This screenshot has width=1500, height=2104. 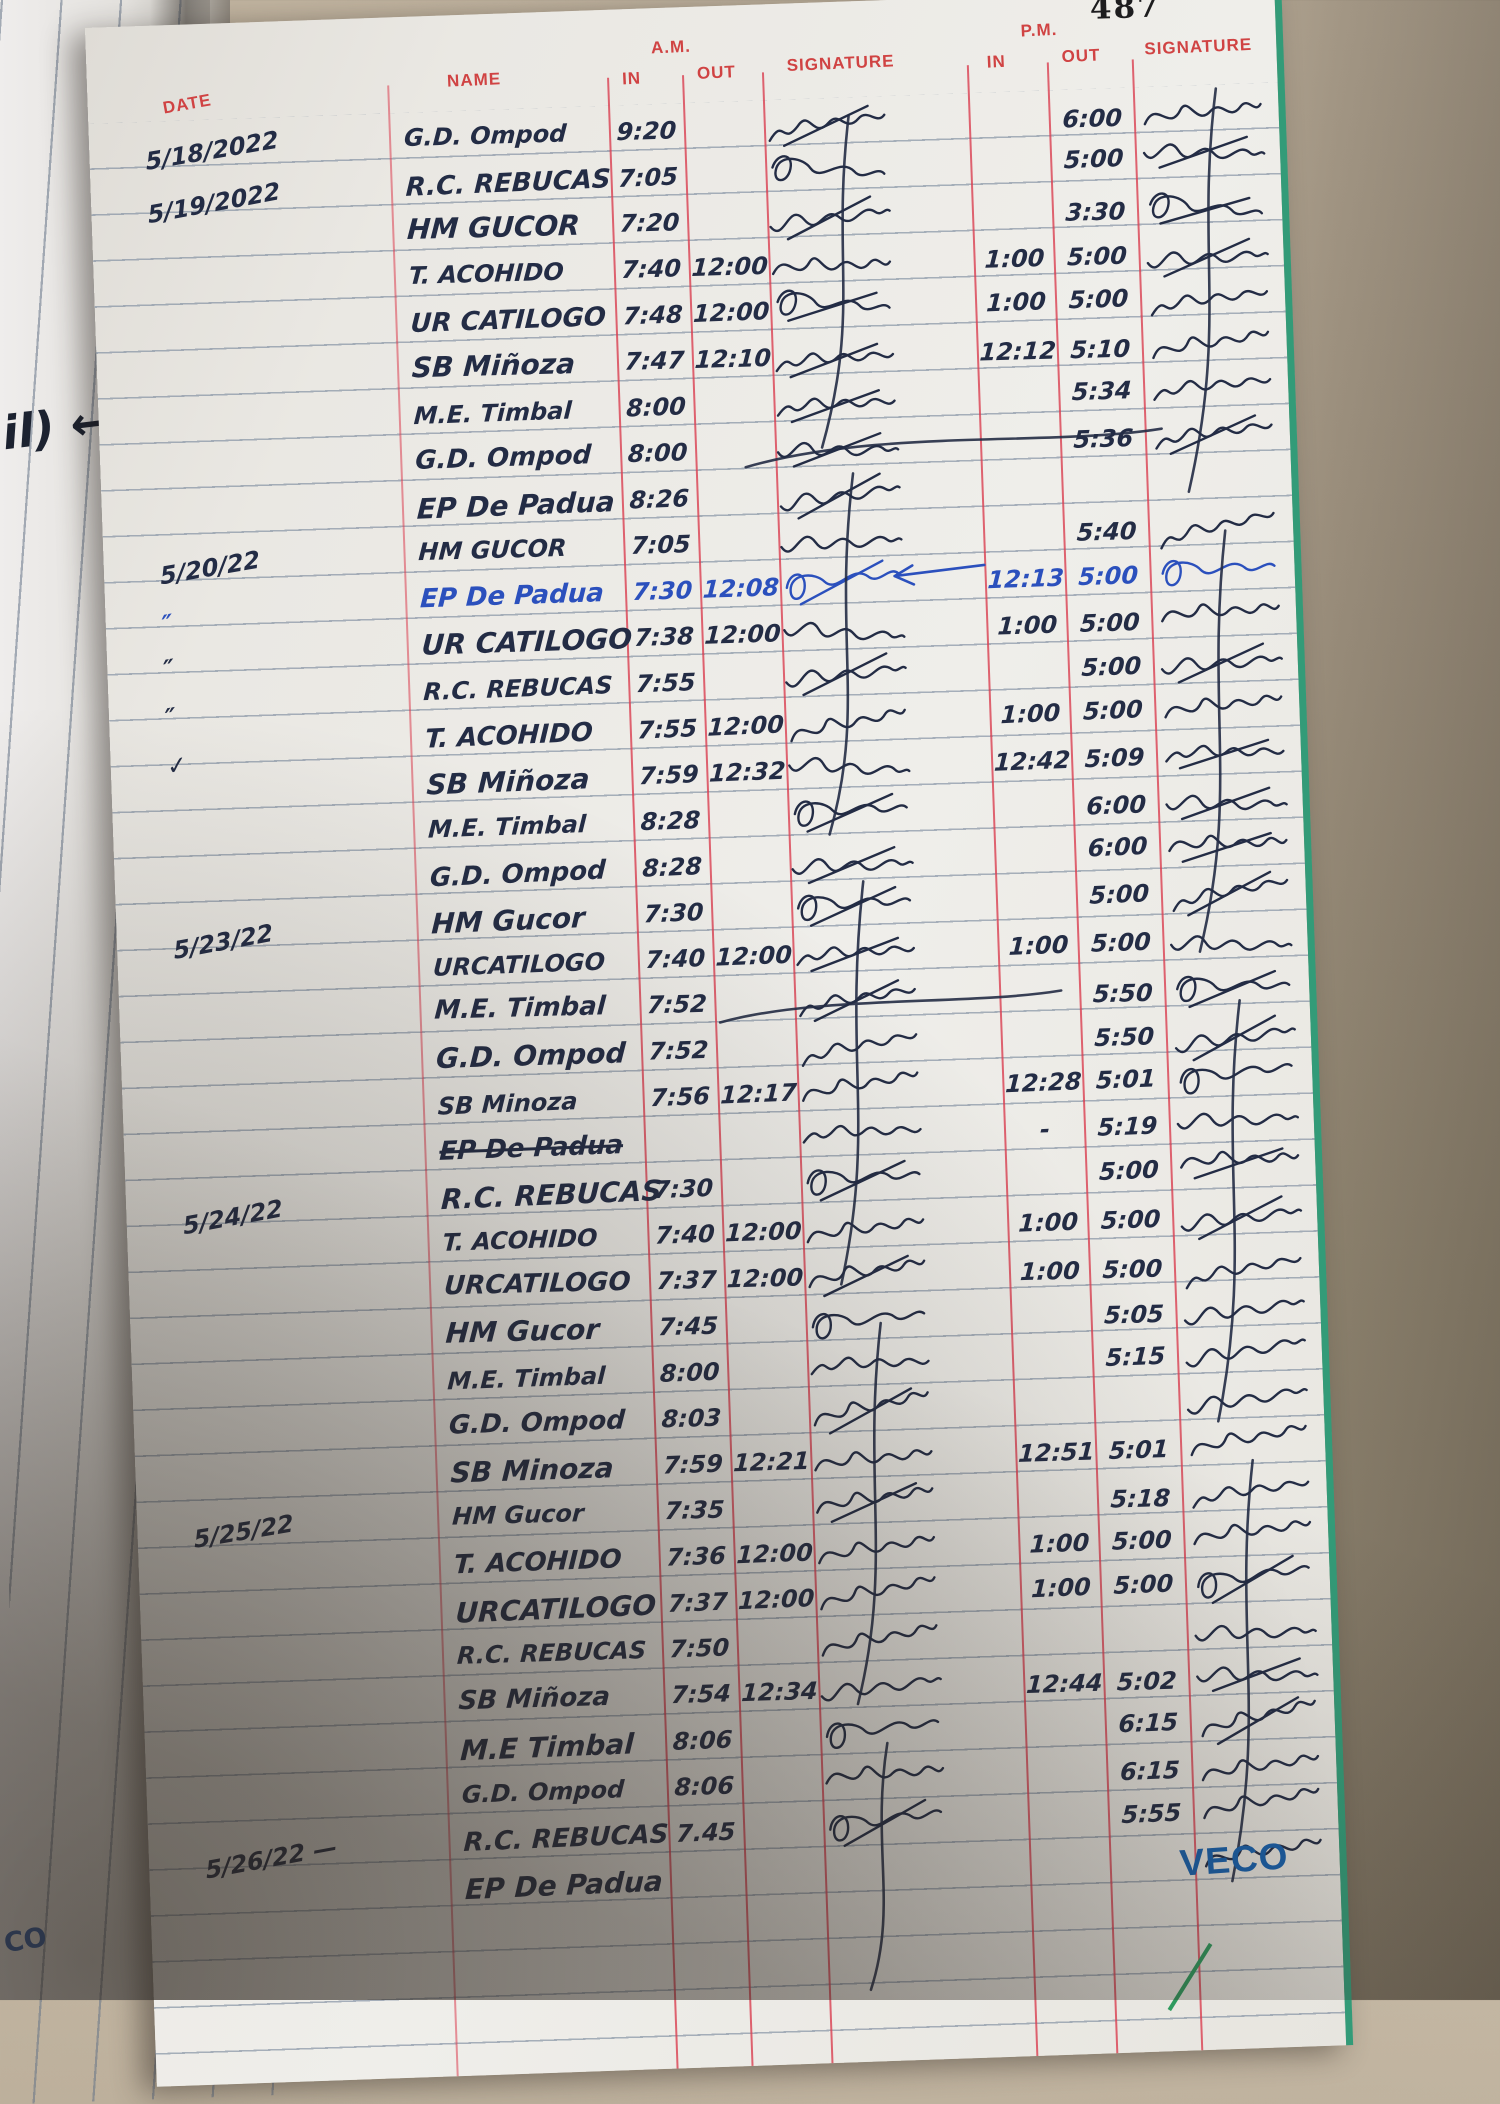 What do you see at coordinates (1139, 1449) in the screenshot?
I see `pm-out-cell: 5:01` at bounding box center [1139, 1449].